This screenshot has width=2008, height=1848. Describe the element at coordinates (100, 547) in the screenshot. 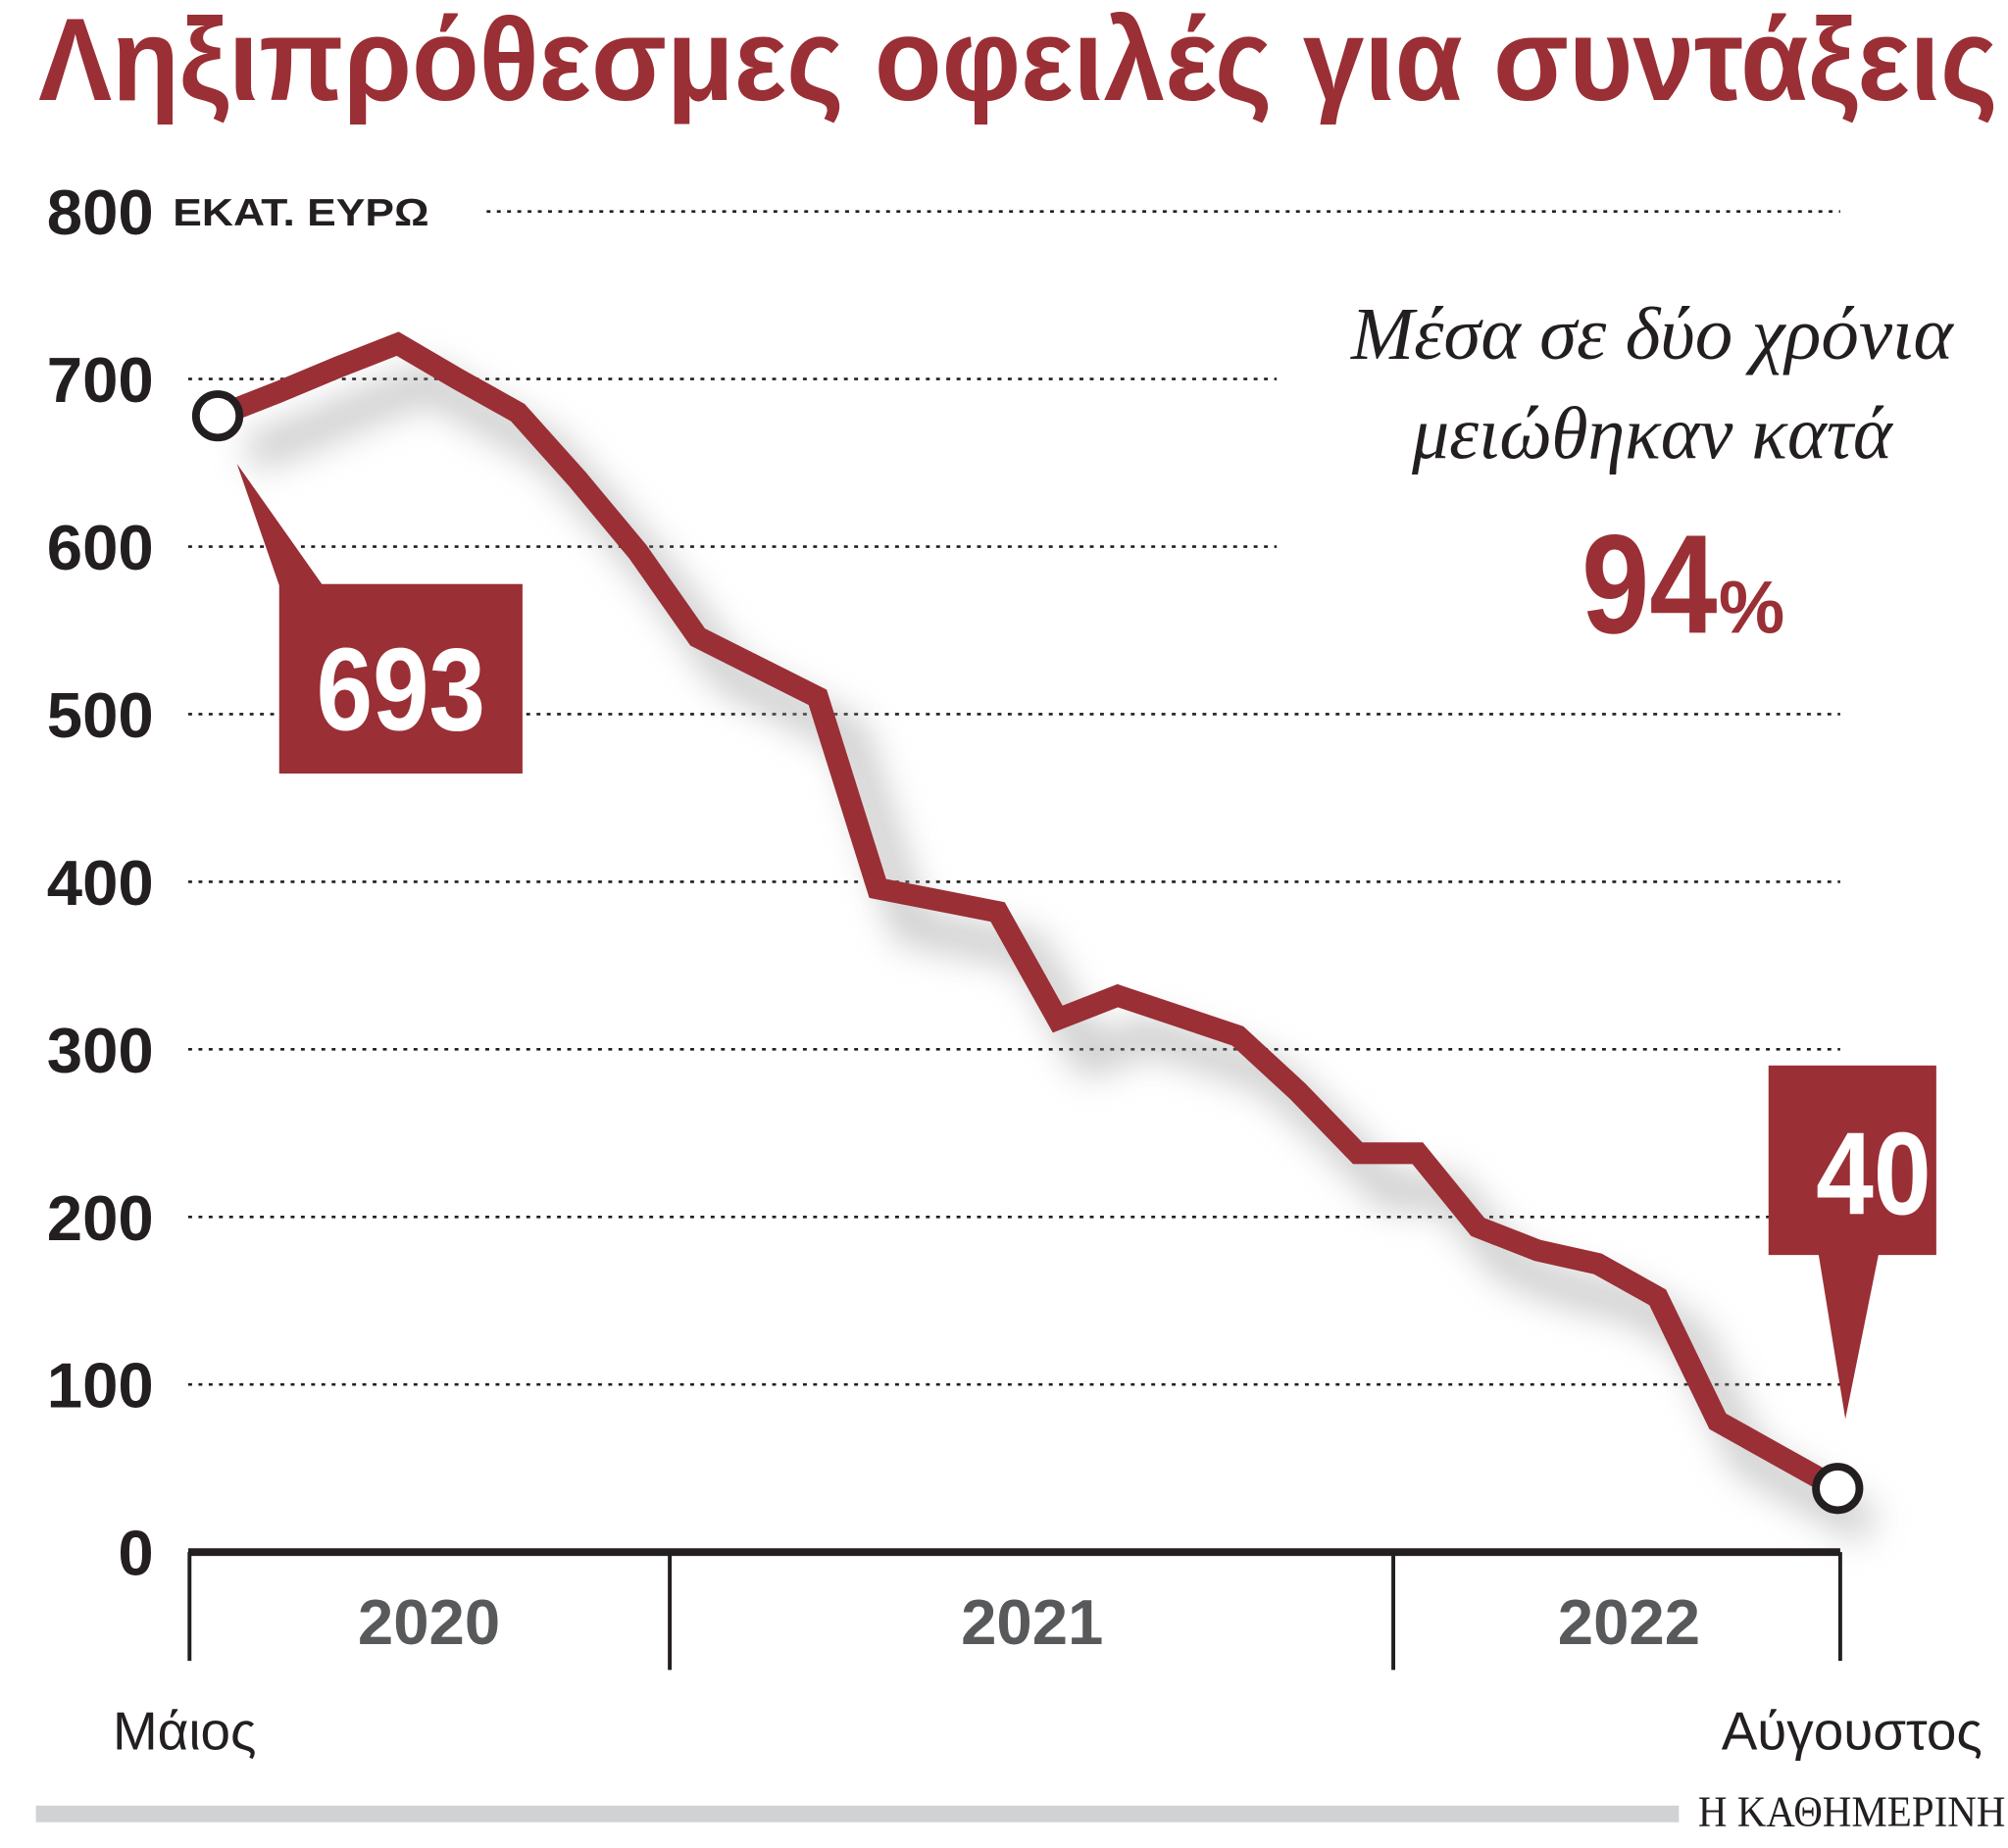

I see `y-tick-label: 600` at that location.